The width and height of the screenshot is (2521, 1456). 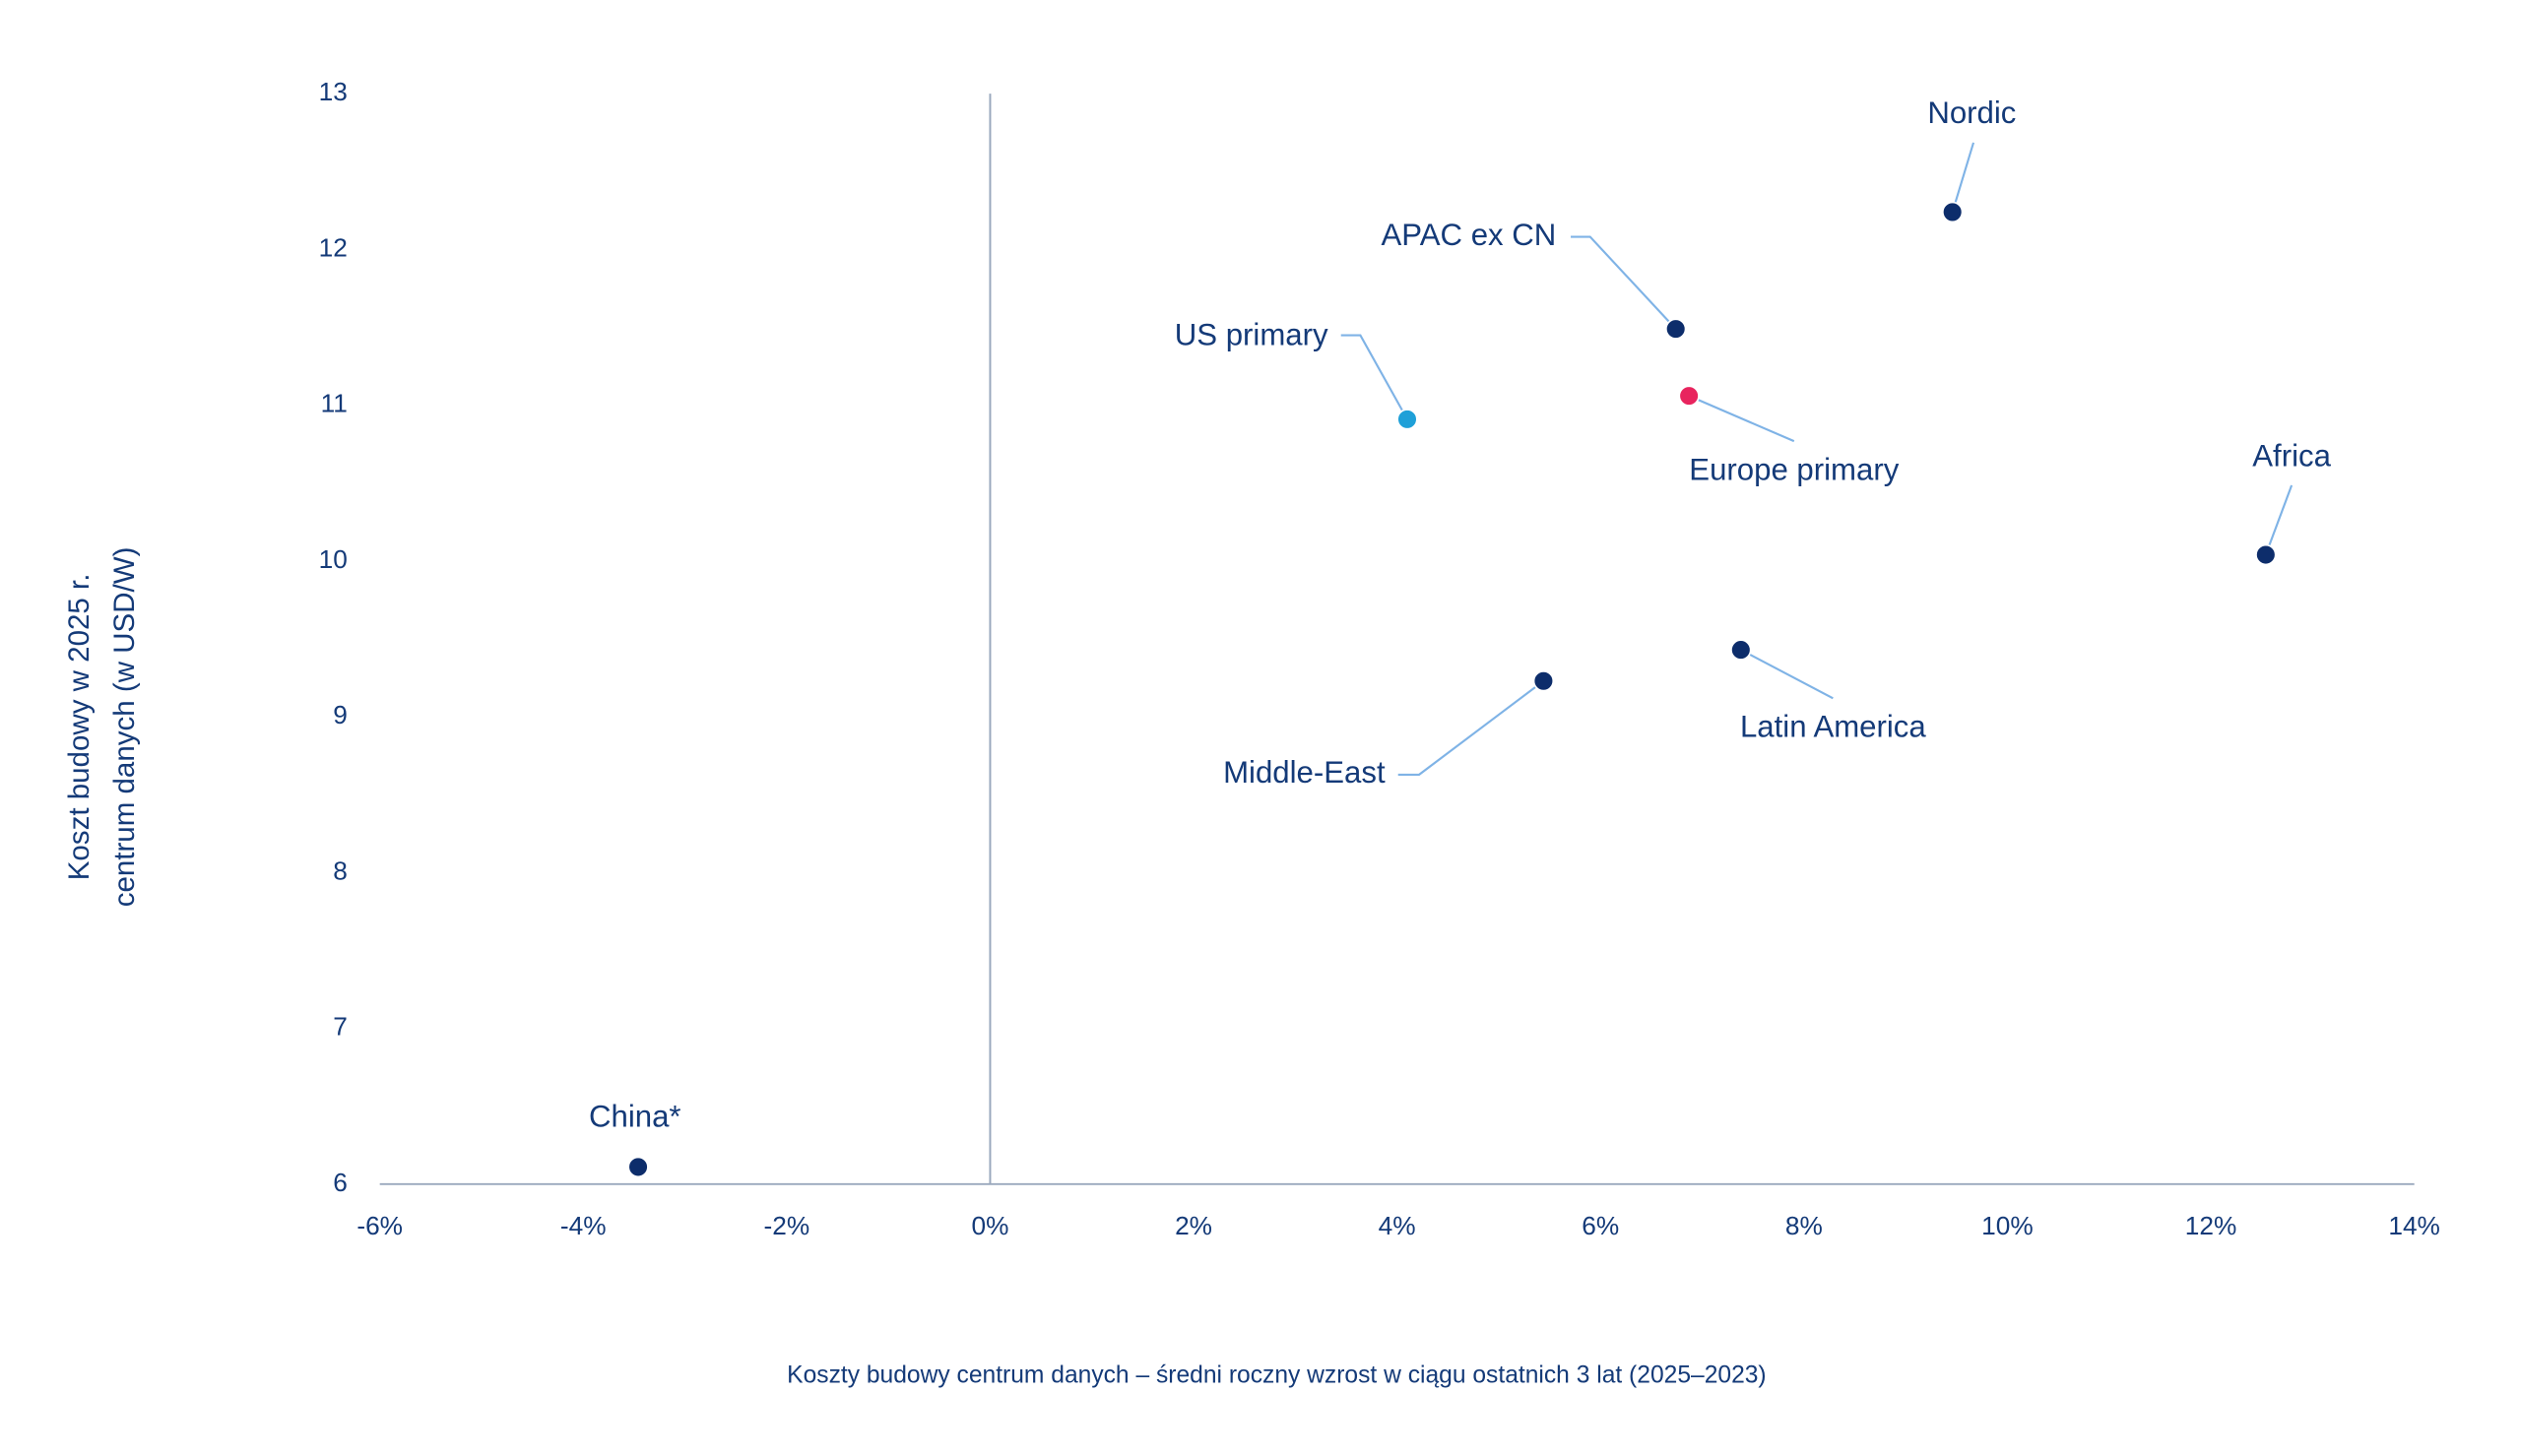 I want to click on x-tick-label: 12%, so click(x=2211, y=1225).